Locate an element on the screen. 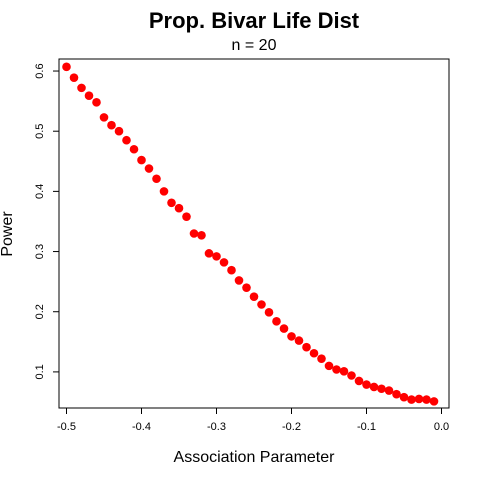  y-axis: 0.1 0.2 0.3 0.4 0.5 0.6 is located at coordinates (47, 221).